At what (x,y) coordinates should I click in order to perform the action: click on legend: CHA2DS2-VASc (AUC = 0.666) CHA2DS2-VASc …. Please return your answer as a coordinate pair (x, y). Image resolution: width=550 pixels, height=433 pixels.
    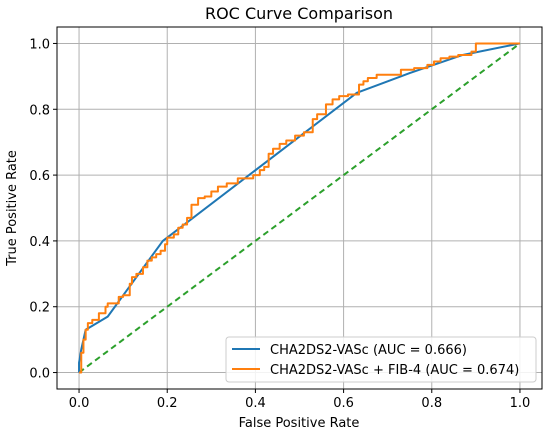
    Looking at the image, I should click on (381, 359).